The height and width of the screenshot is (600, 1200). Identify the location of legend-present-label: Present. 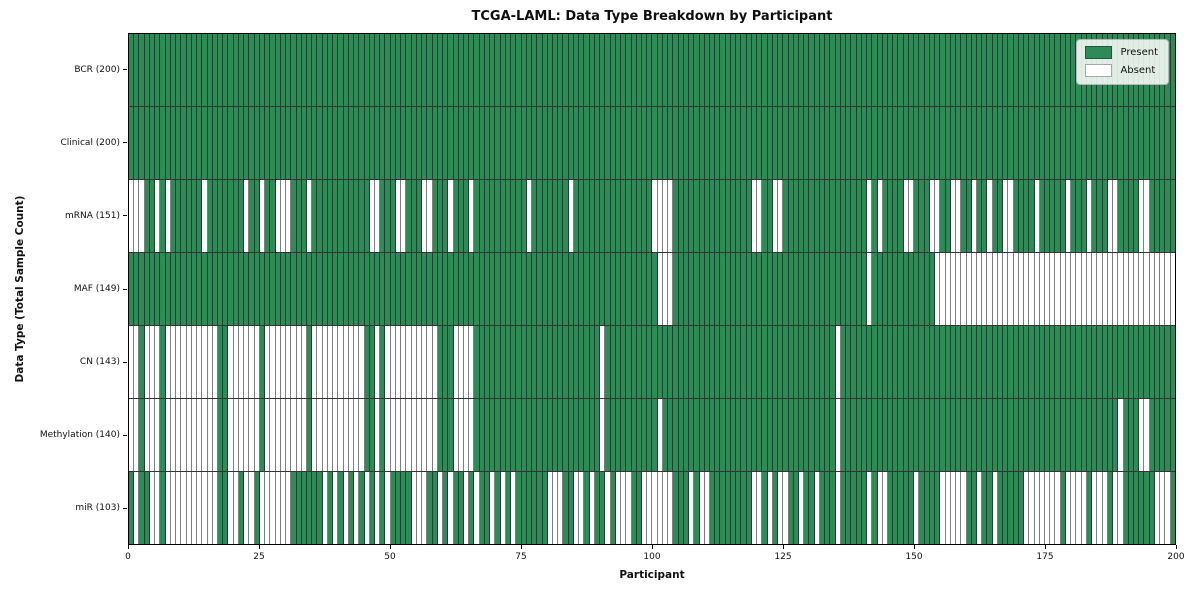
(1139, 52).